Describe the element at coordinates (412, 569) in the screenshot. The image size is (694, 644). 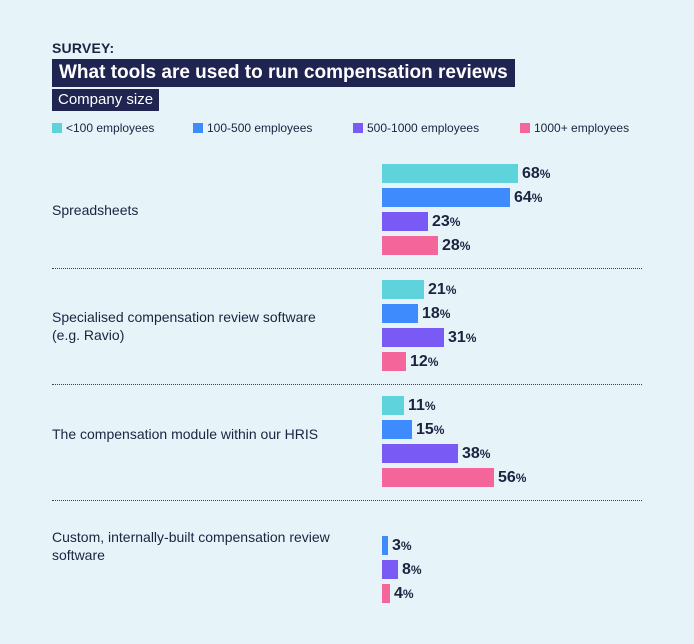
I see `data-label: 8%` at that location.